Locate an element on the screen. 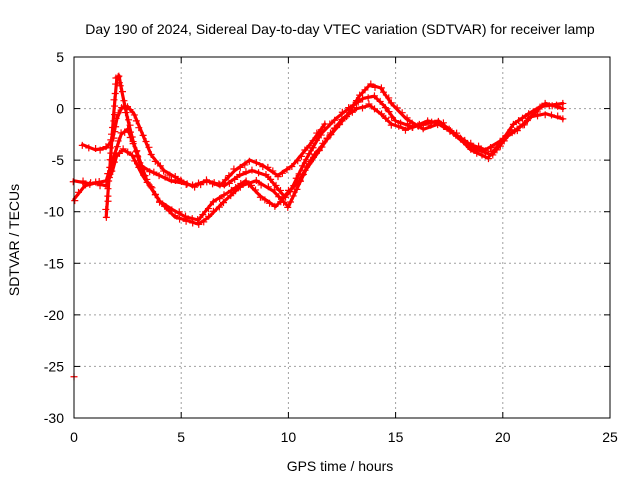  y-tick-label: -25 is located at coordinates (54, 366).